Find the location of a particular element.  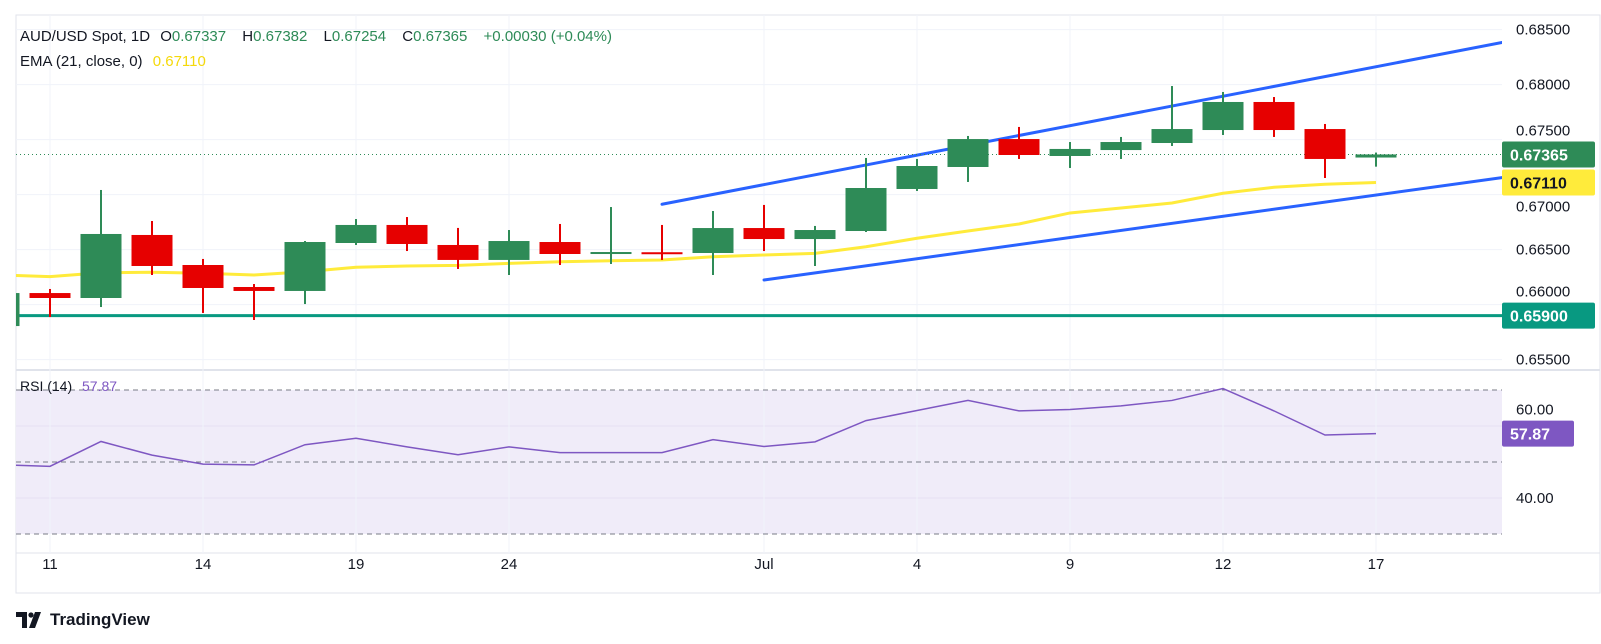

tradingview-logo: TradingView is located at coordinates (83, 620).